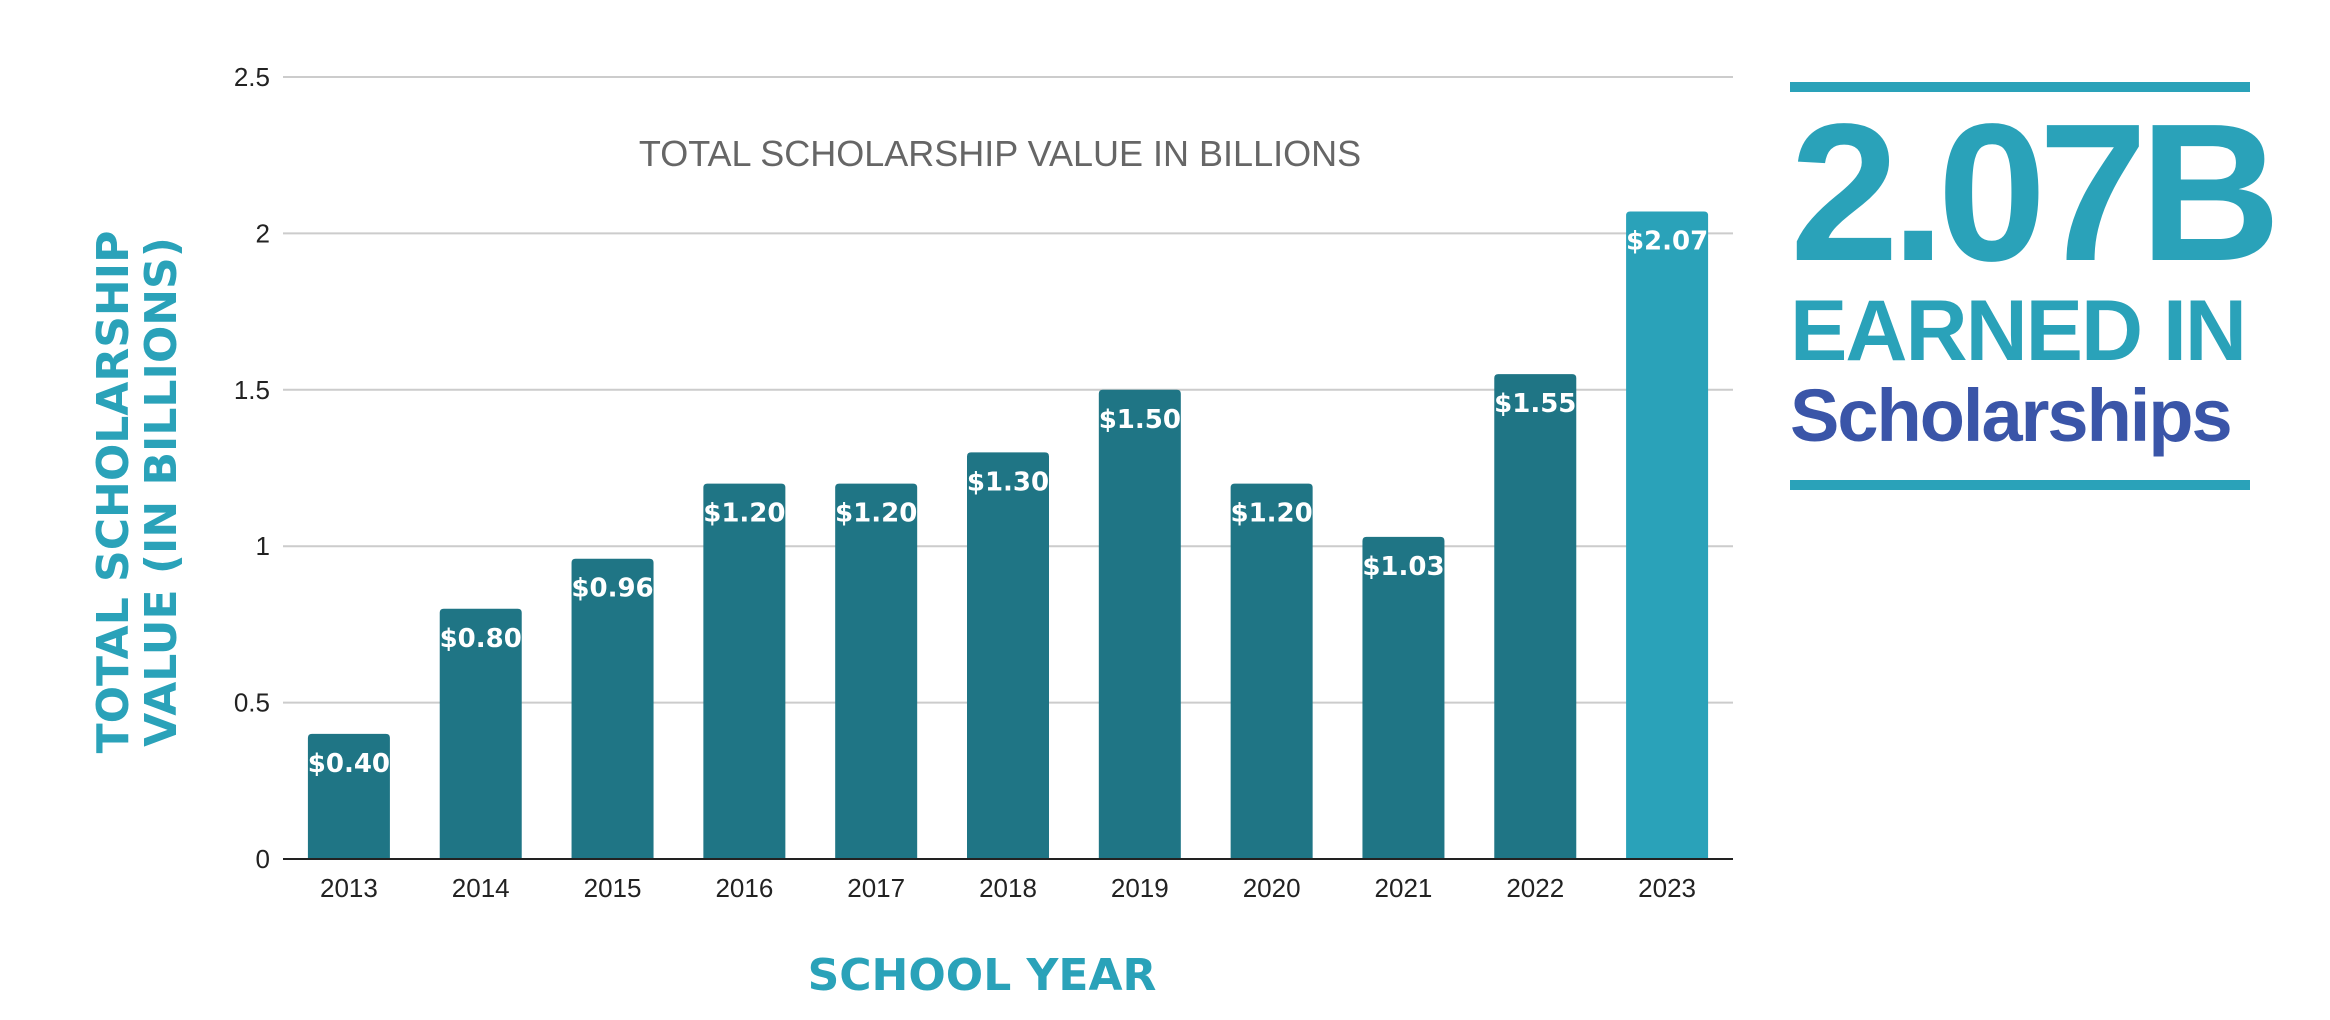  What do you see at coordinates (252, 390) in the screenshot?
I see `y-tick-label: 1.5` at bounding box center [252, 390].